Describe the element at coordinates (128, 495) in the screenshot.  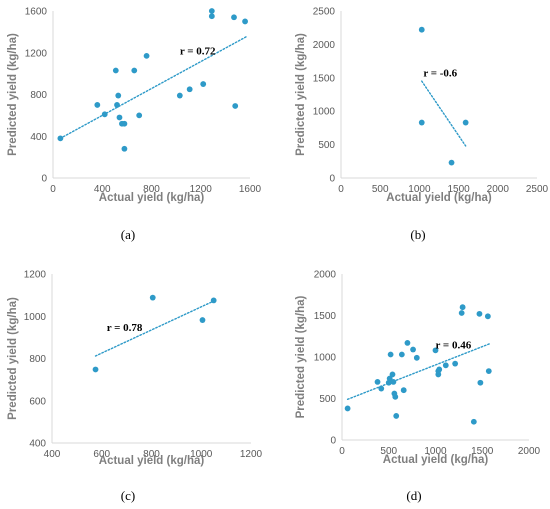
I see `panel-label: (c)` at that location.